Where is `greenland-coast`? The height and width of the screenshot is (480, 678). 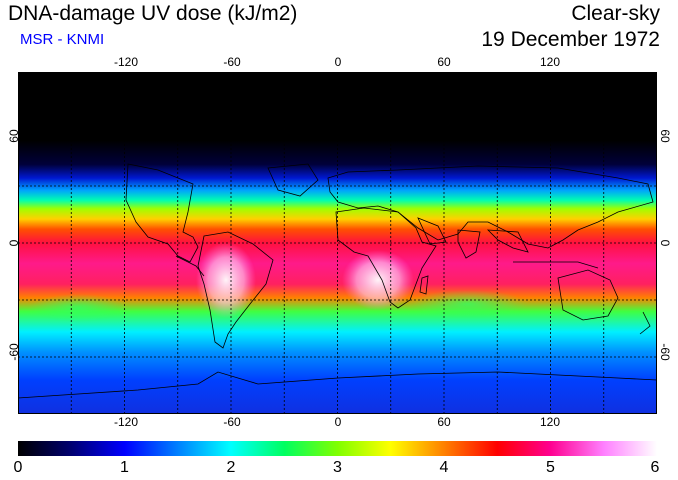 greenland-coast is located at coordinates (293, 180).